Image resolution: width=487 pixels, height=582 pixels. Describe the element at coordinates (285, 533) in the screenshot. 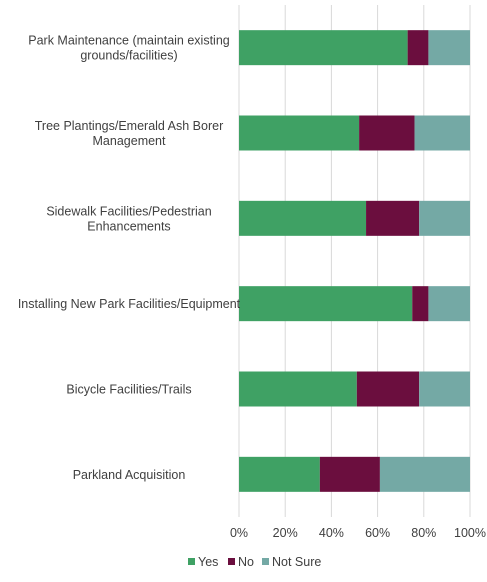

I see `x-tick-label: 20%` at that location.